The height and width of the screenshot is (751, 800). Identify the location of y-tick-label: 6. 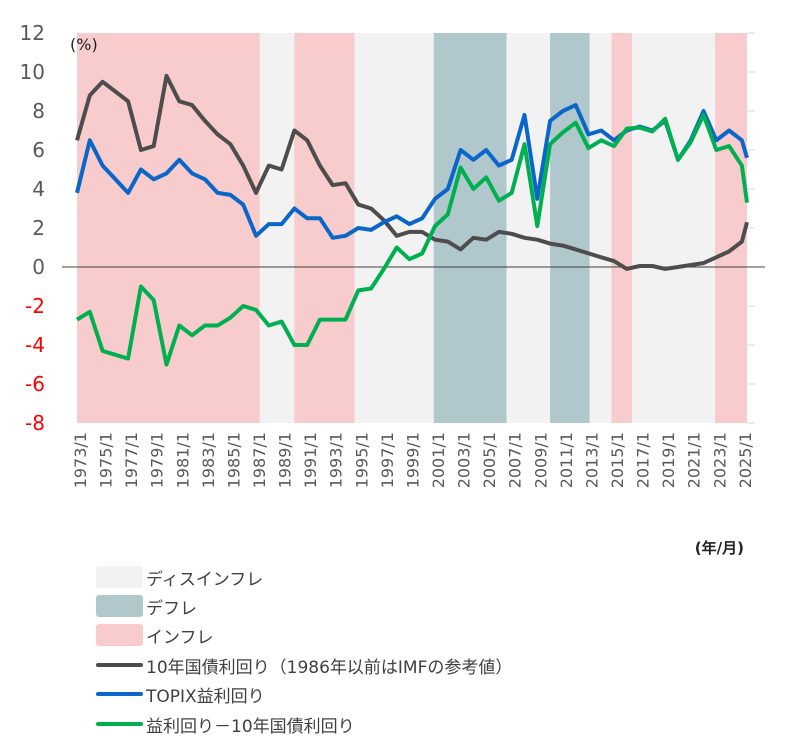
(38, 150).